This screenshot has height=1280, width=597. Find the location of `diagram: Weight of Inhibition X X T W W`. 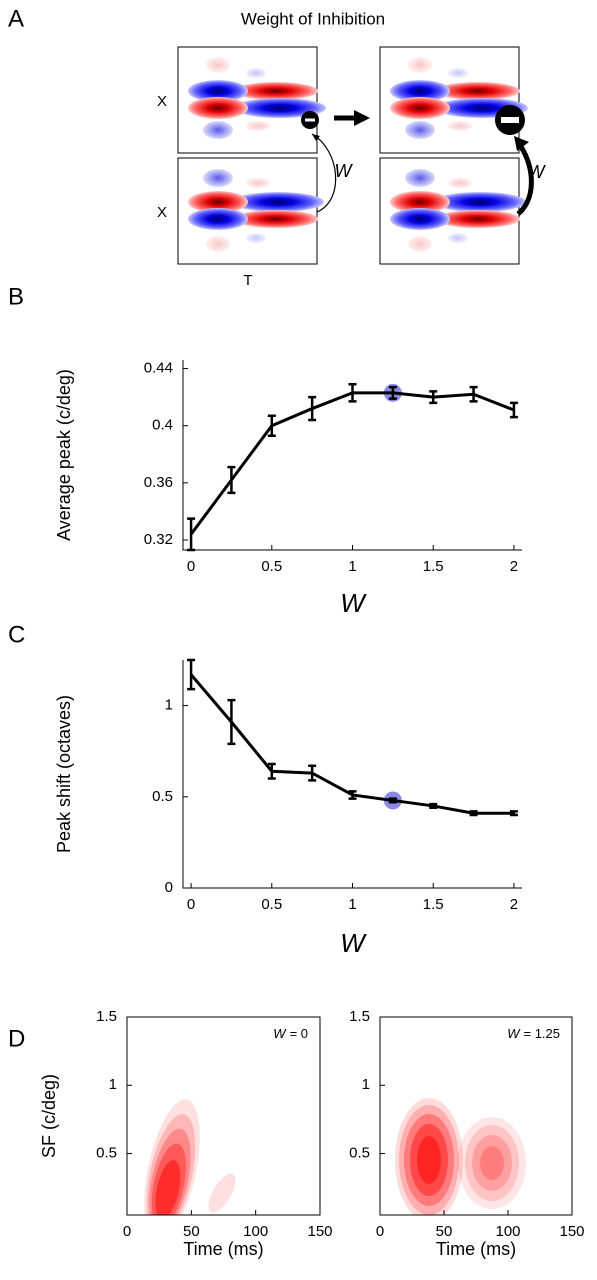

diagram: Weight of Inhibition X X T W W is located at coordinates (352, 148).